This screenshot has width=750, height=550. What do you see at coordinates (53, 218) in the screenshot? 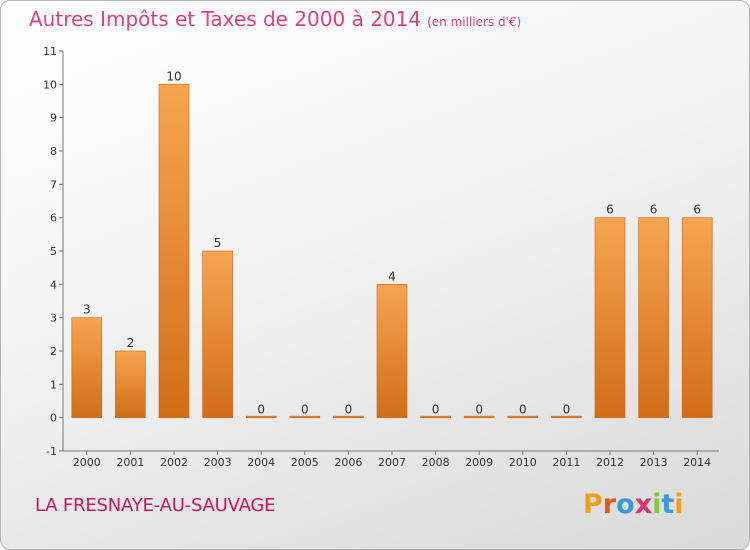
I see `y-tick-label: 6` at bounding box center [53, 218].